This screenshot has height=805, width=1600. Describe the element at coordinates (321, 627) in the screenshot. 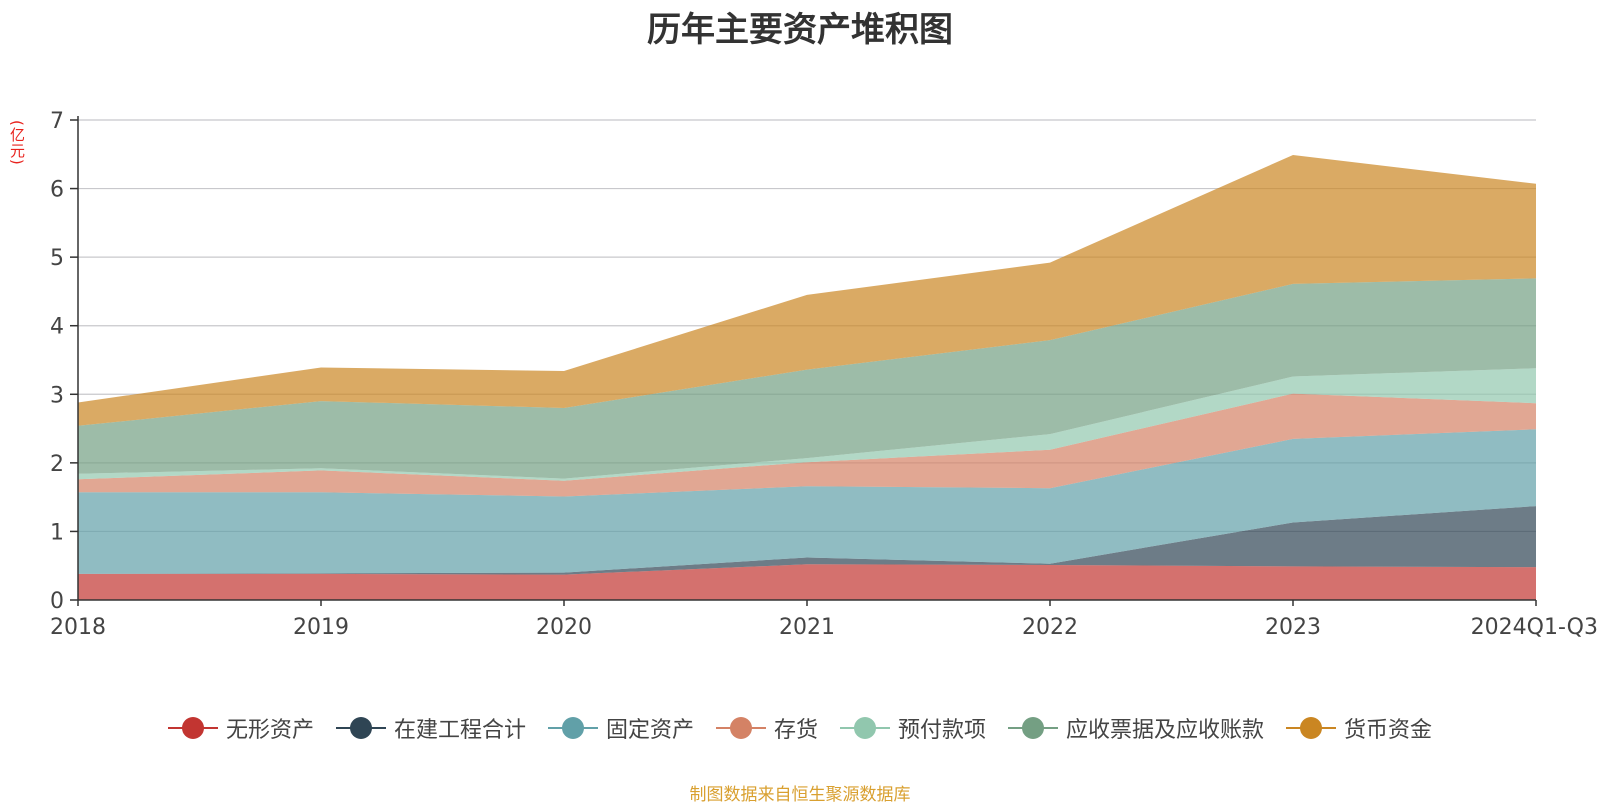

I see `x-tick-label: 2019` at that location.